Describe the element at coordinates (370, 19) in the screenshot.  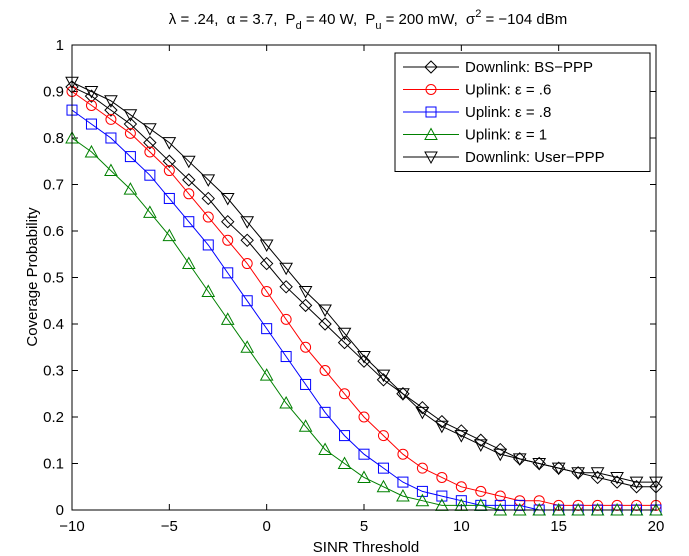
I see `title-pu: P` at that location.